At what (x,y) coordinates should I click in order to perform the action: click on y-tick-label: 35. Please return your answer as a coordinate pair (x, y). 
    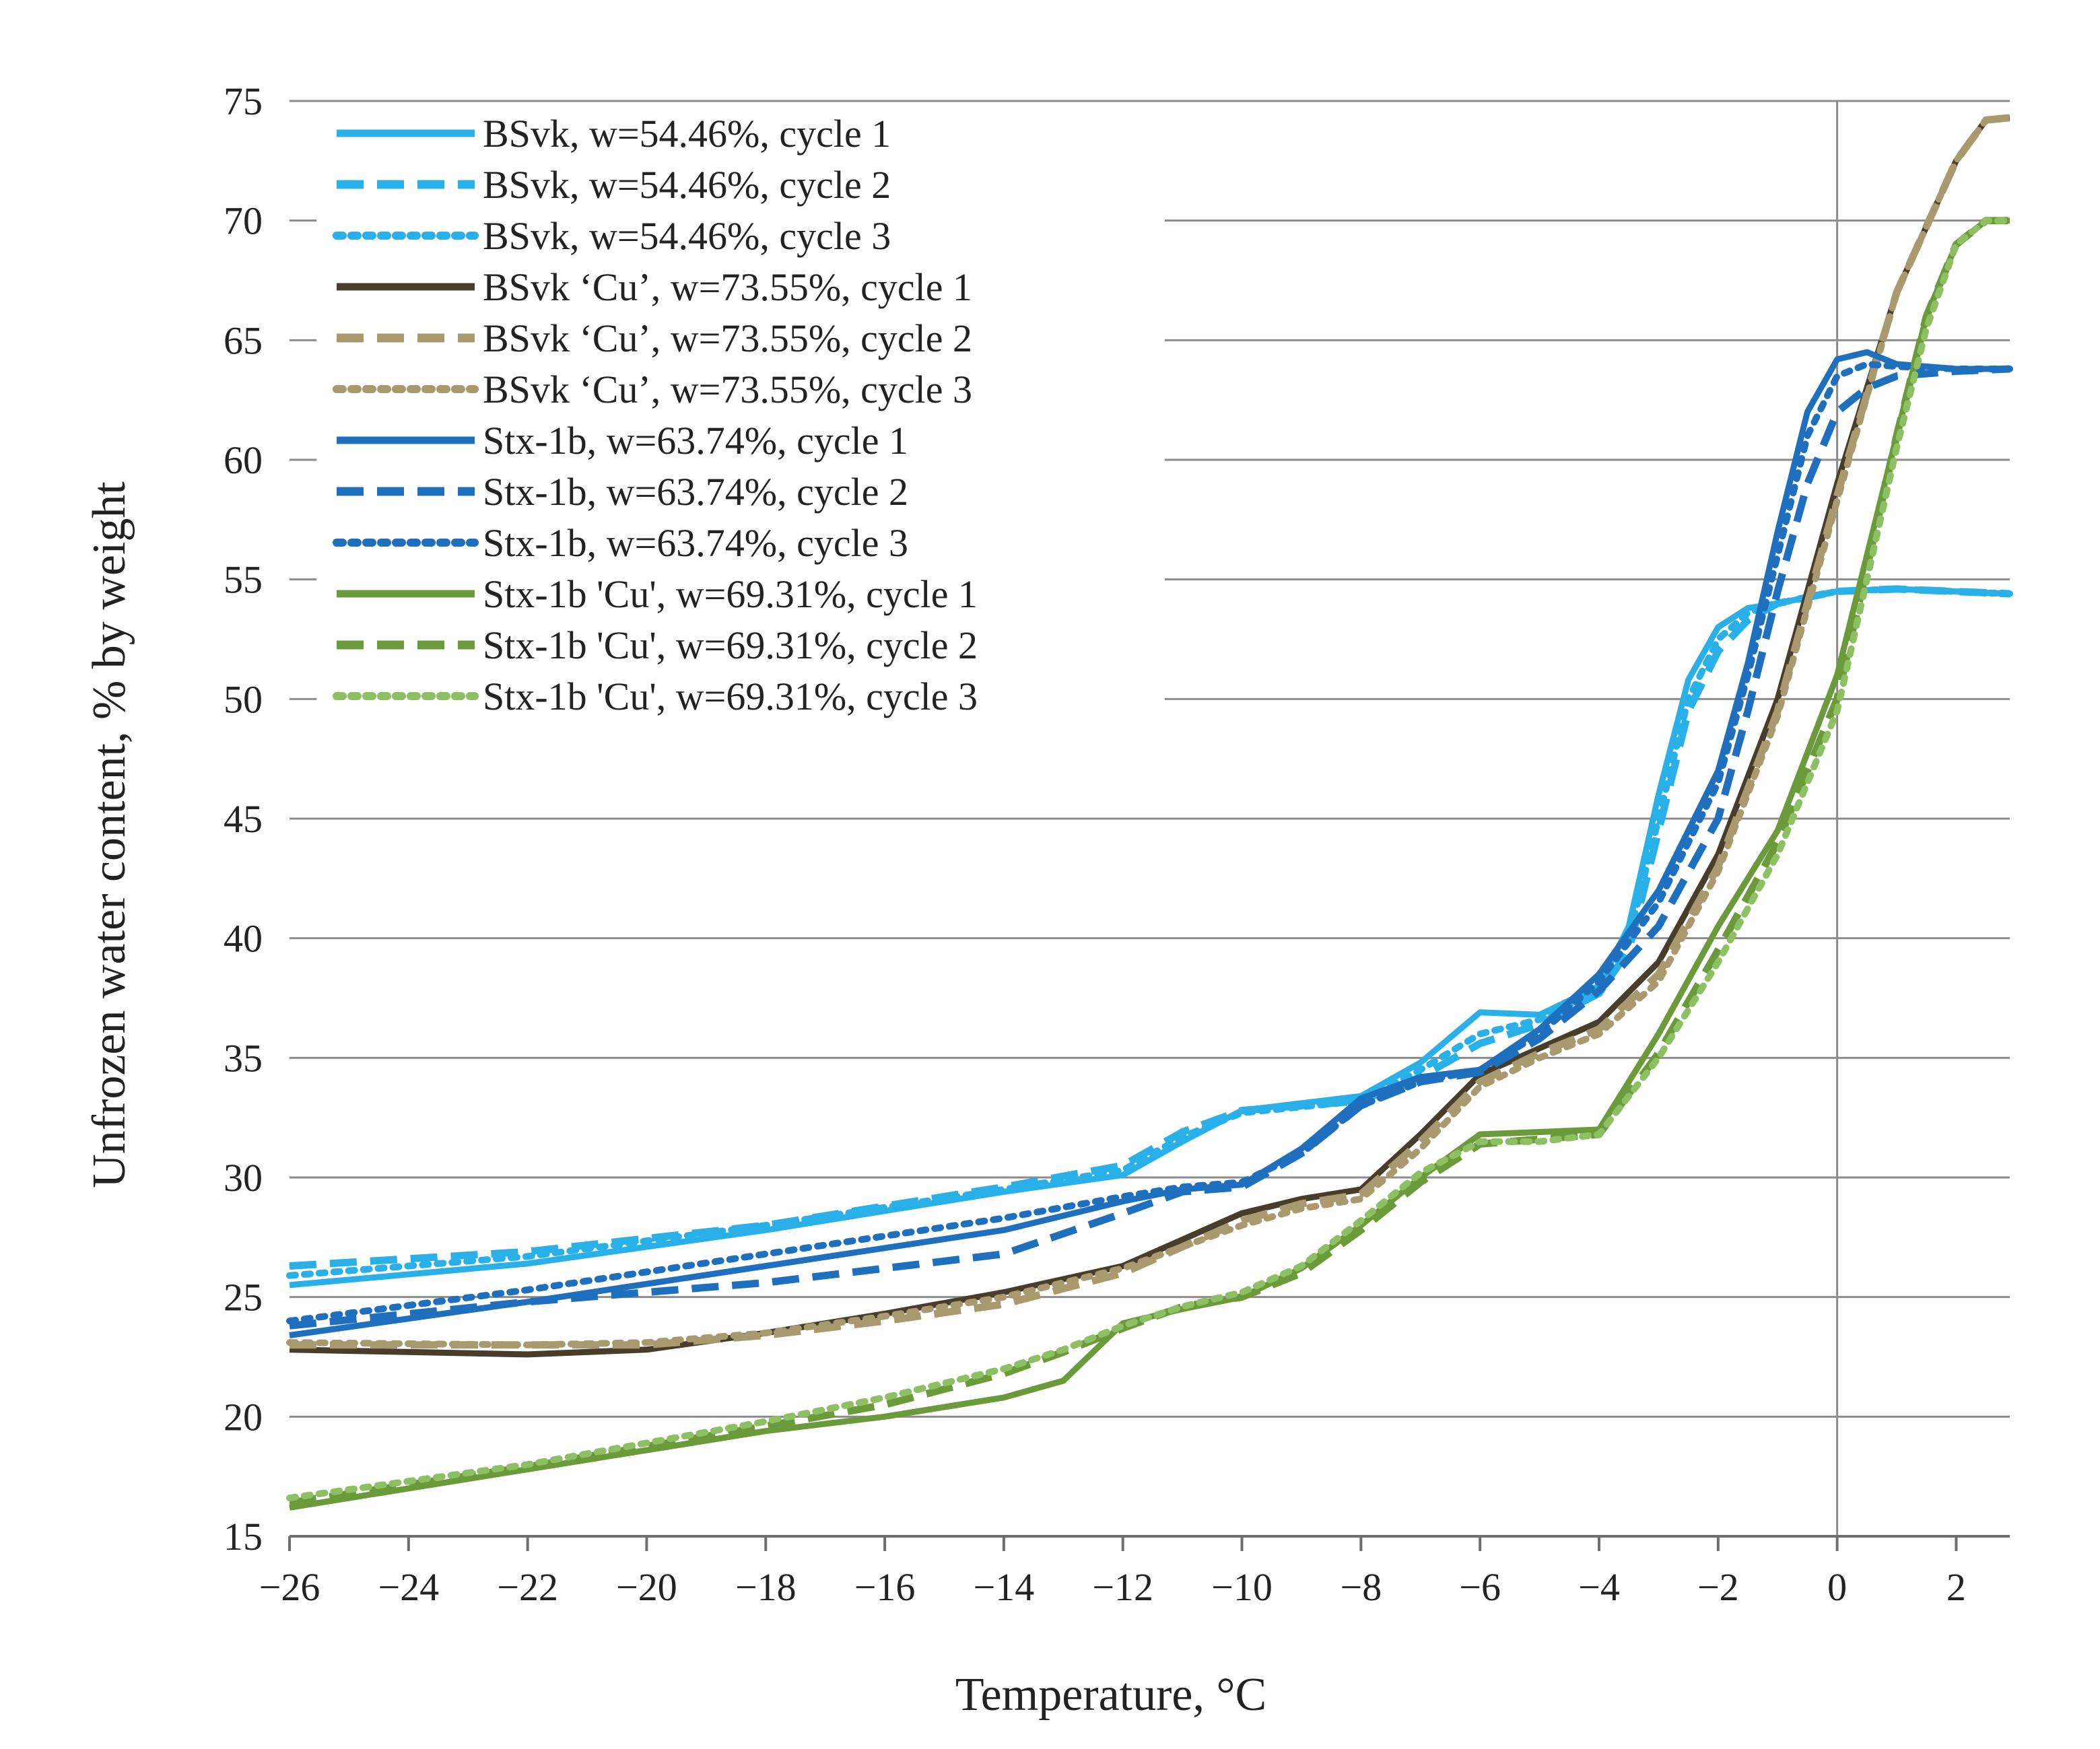
    Looking at the image, I should click on (243, 1058).